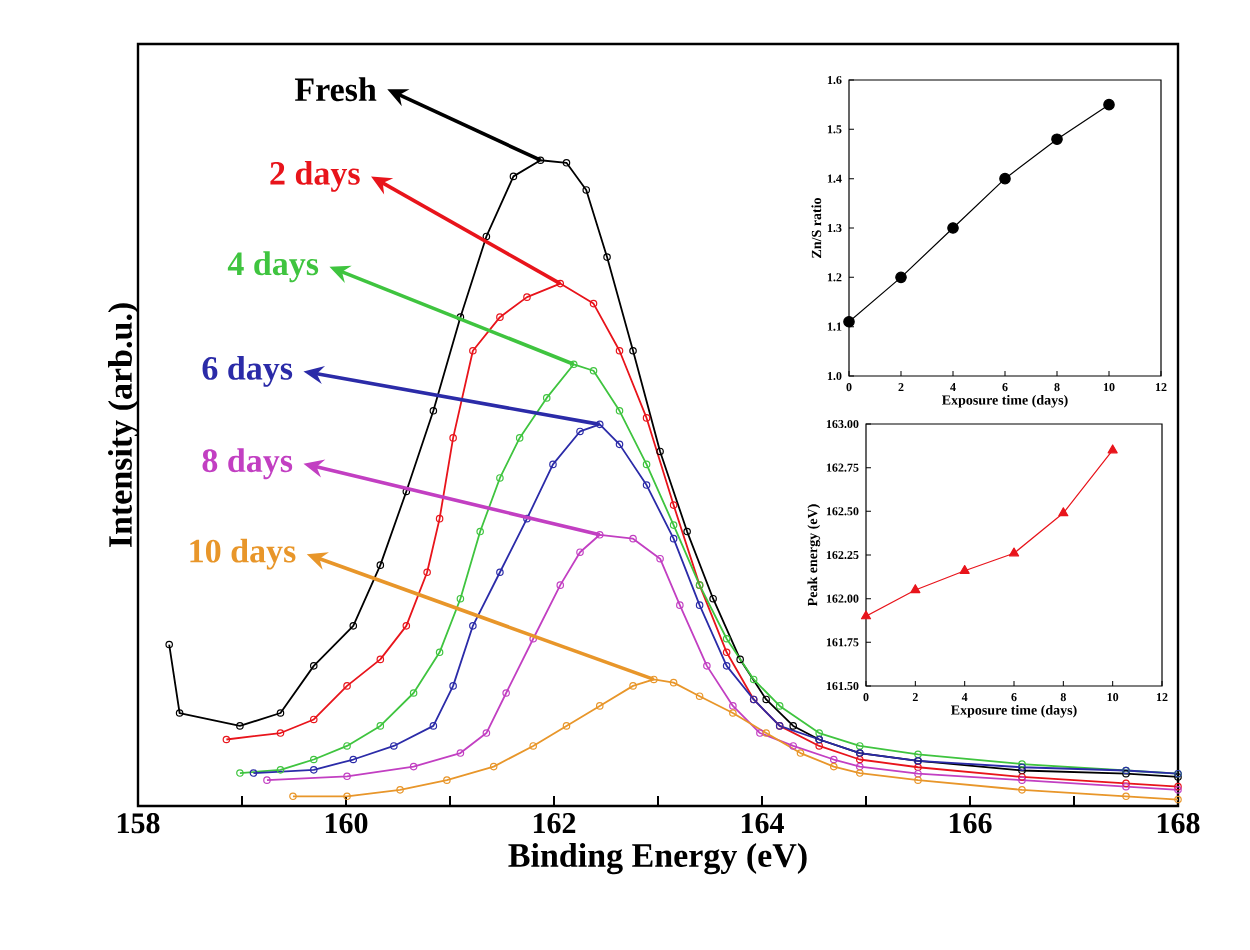 Image resolution: width=1250 pixels, height=950 pixels. I want to click on x-tick-label: 166, so click(970, 823).